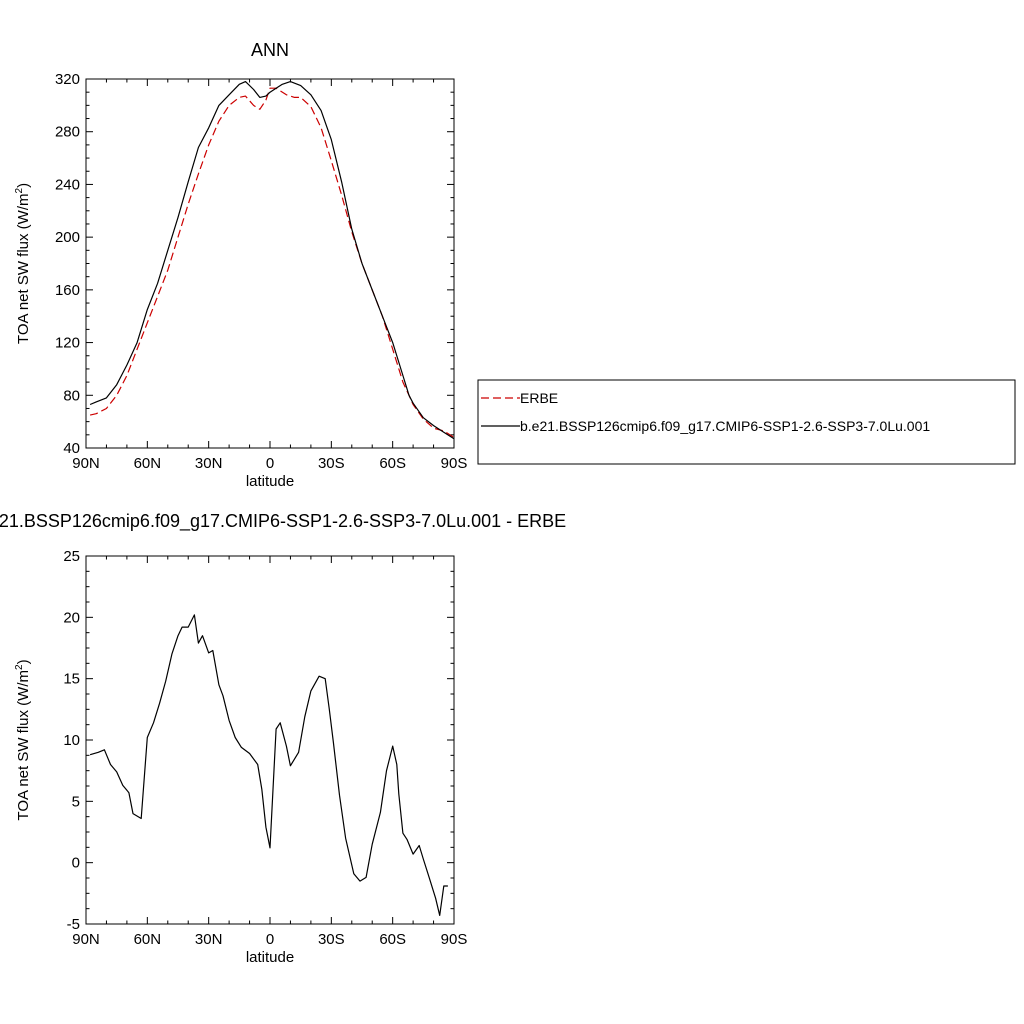  What do you see at coordinates (67, 79) in the screenshot?
I see `y-tick-label: 320` at bounding box center [67, 79].